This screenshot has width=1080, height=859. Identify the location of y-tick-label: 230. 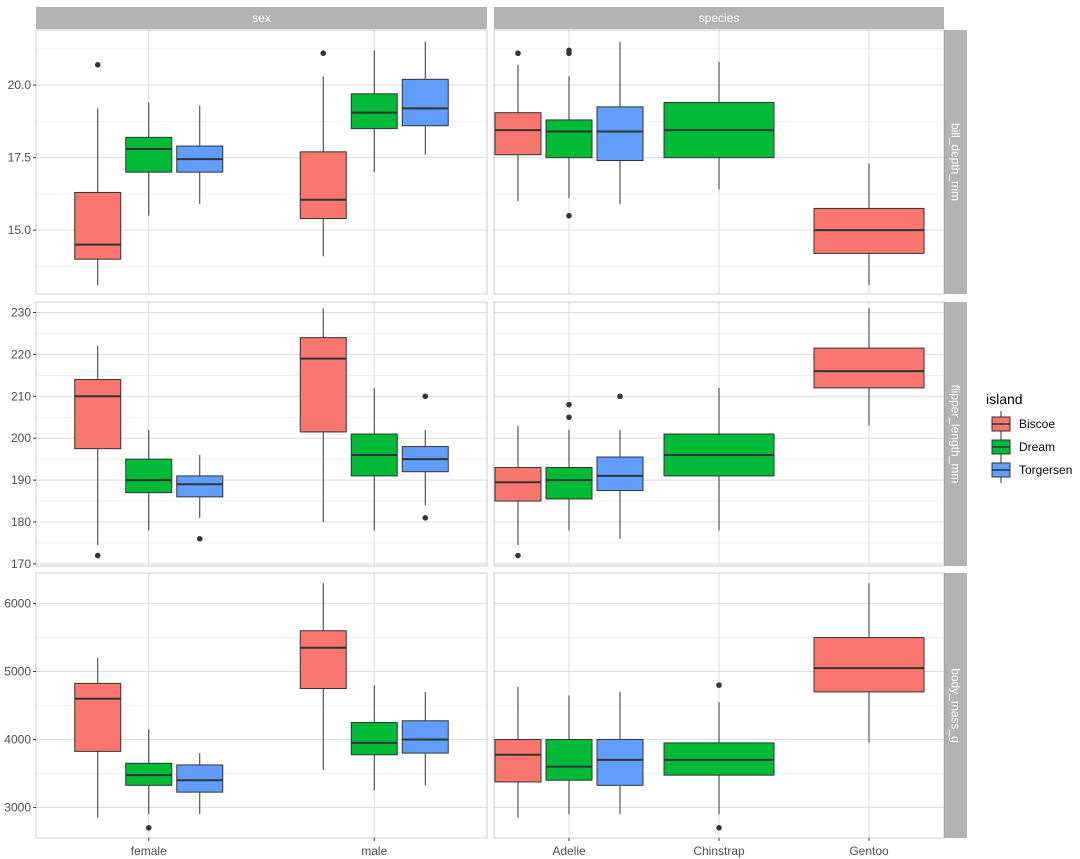
(21, 312).